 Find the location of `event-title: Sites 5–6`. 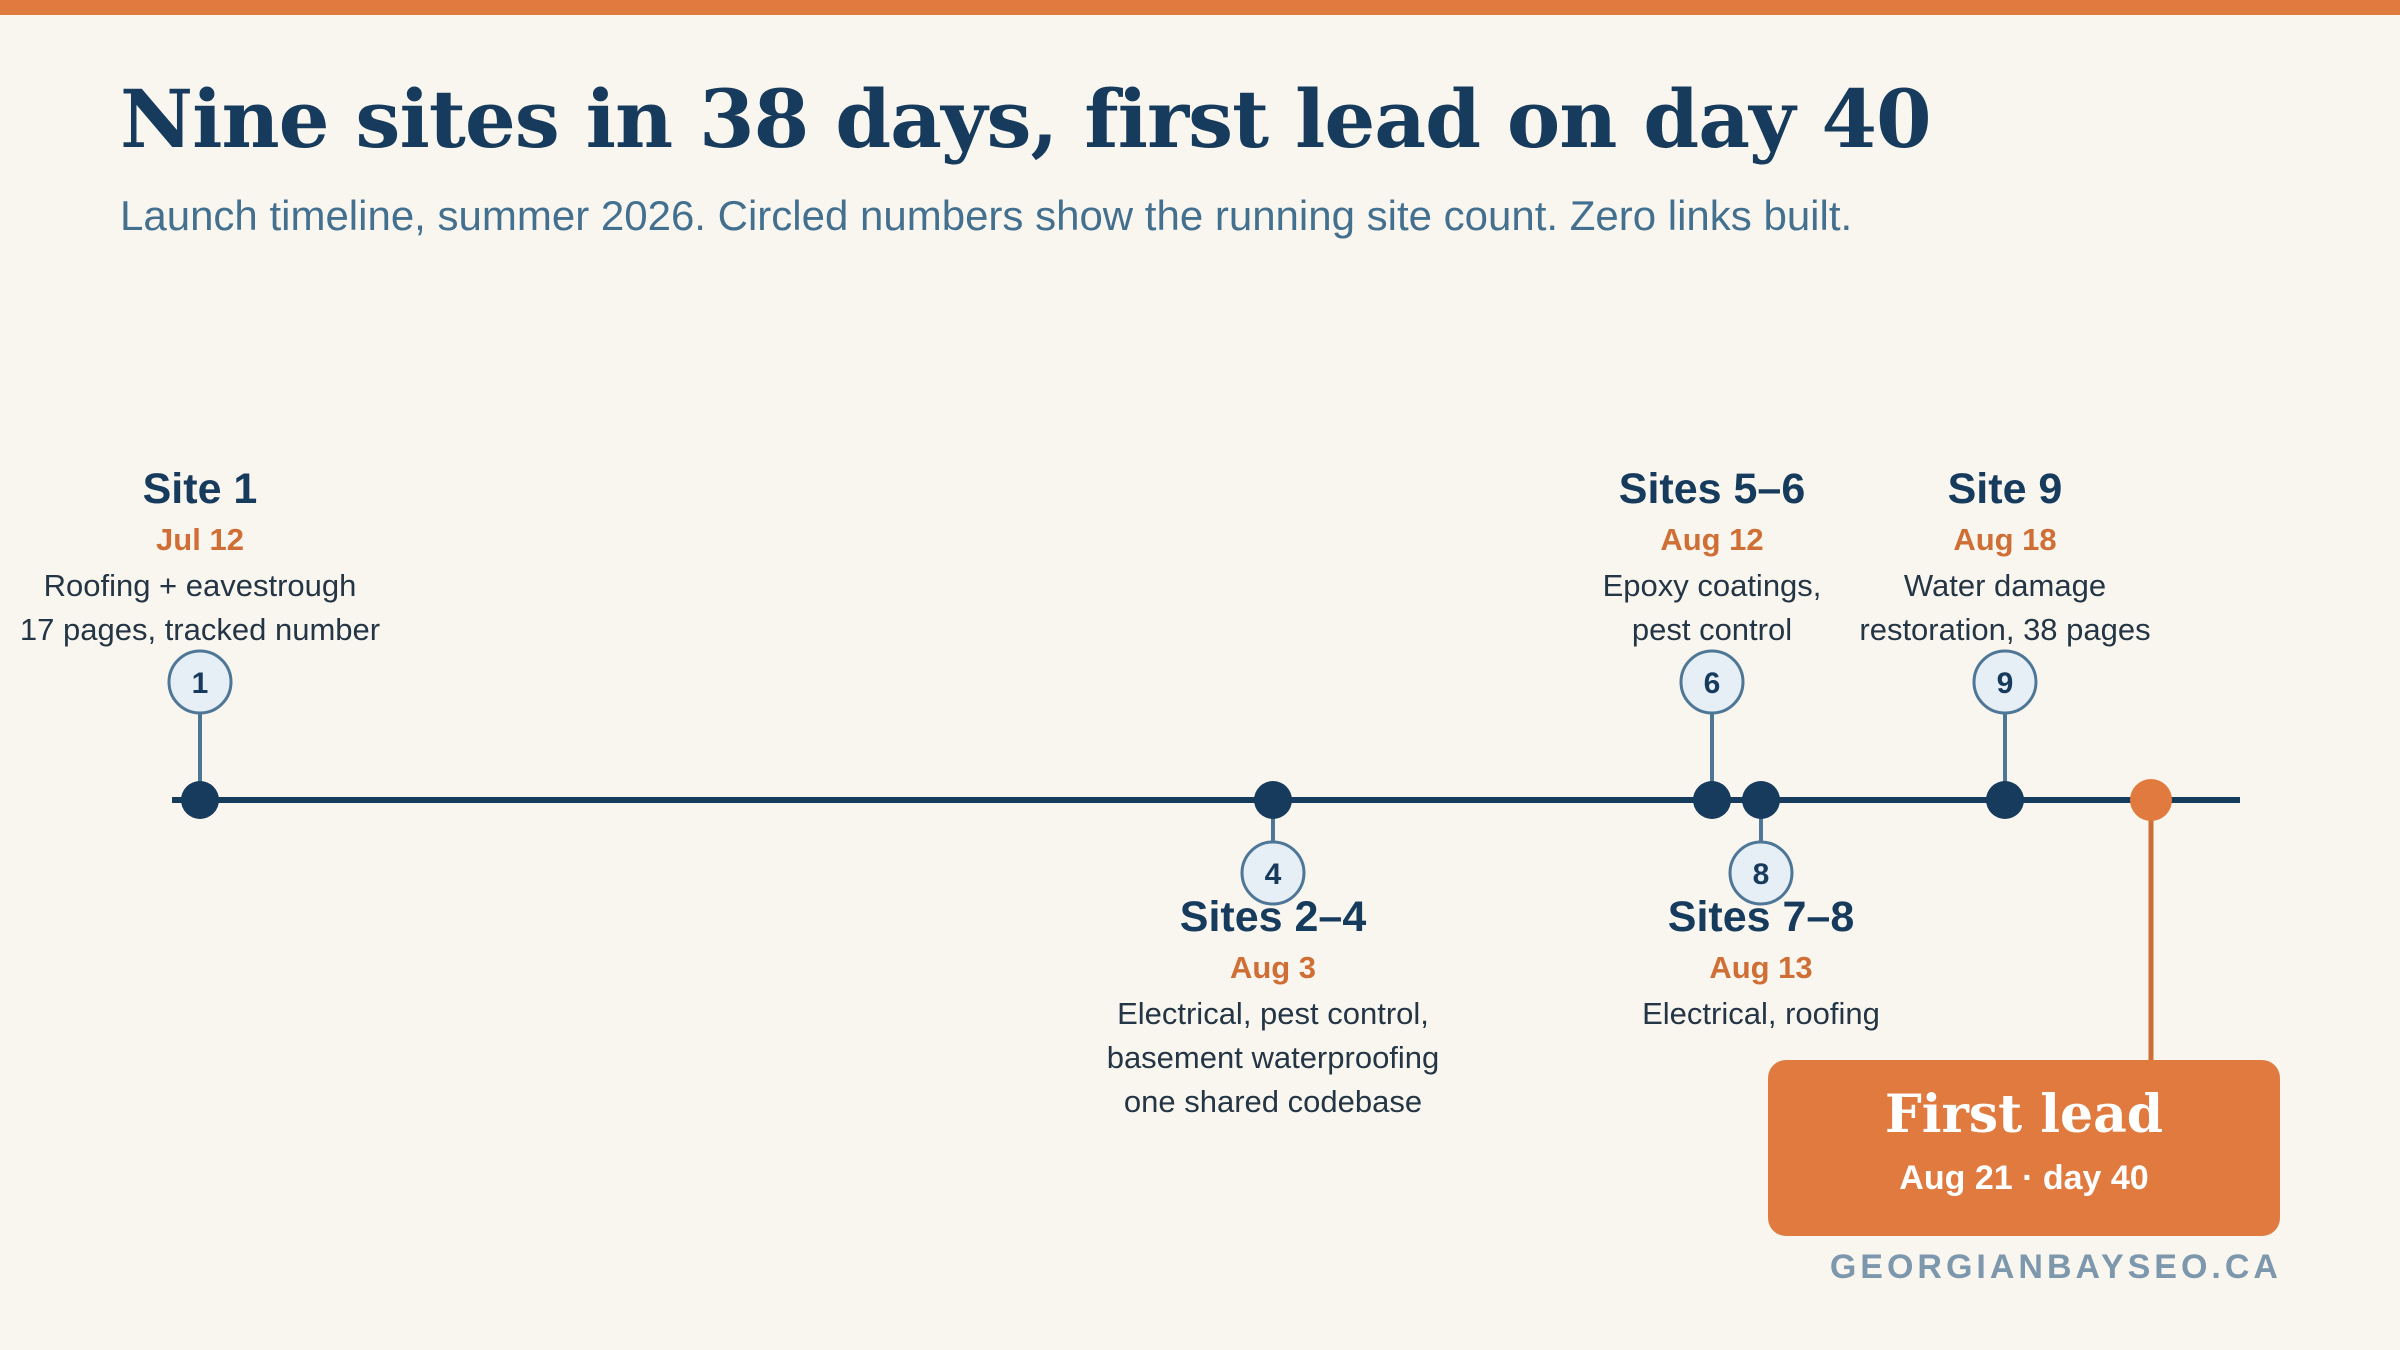

event-title: Sites 5–6 is located at coordinates (1712, 489).